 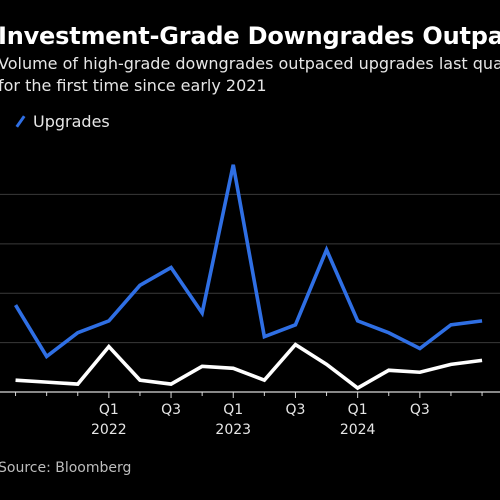 I want to click on series-line-downgrades, so click(x=249, y=366).